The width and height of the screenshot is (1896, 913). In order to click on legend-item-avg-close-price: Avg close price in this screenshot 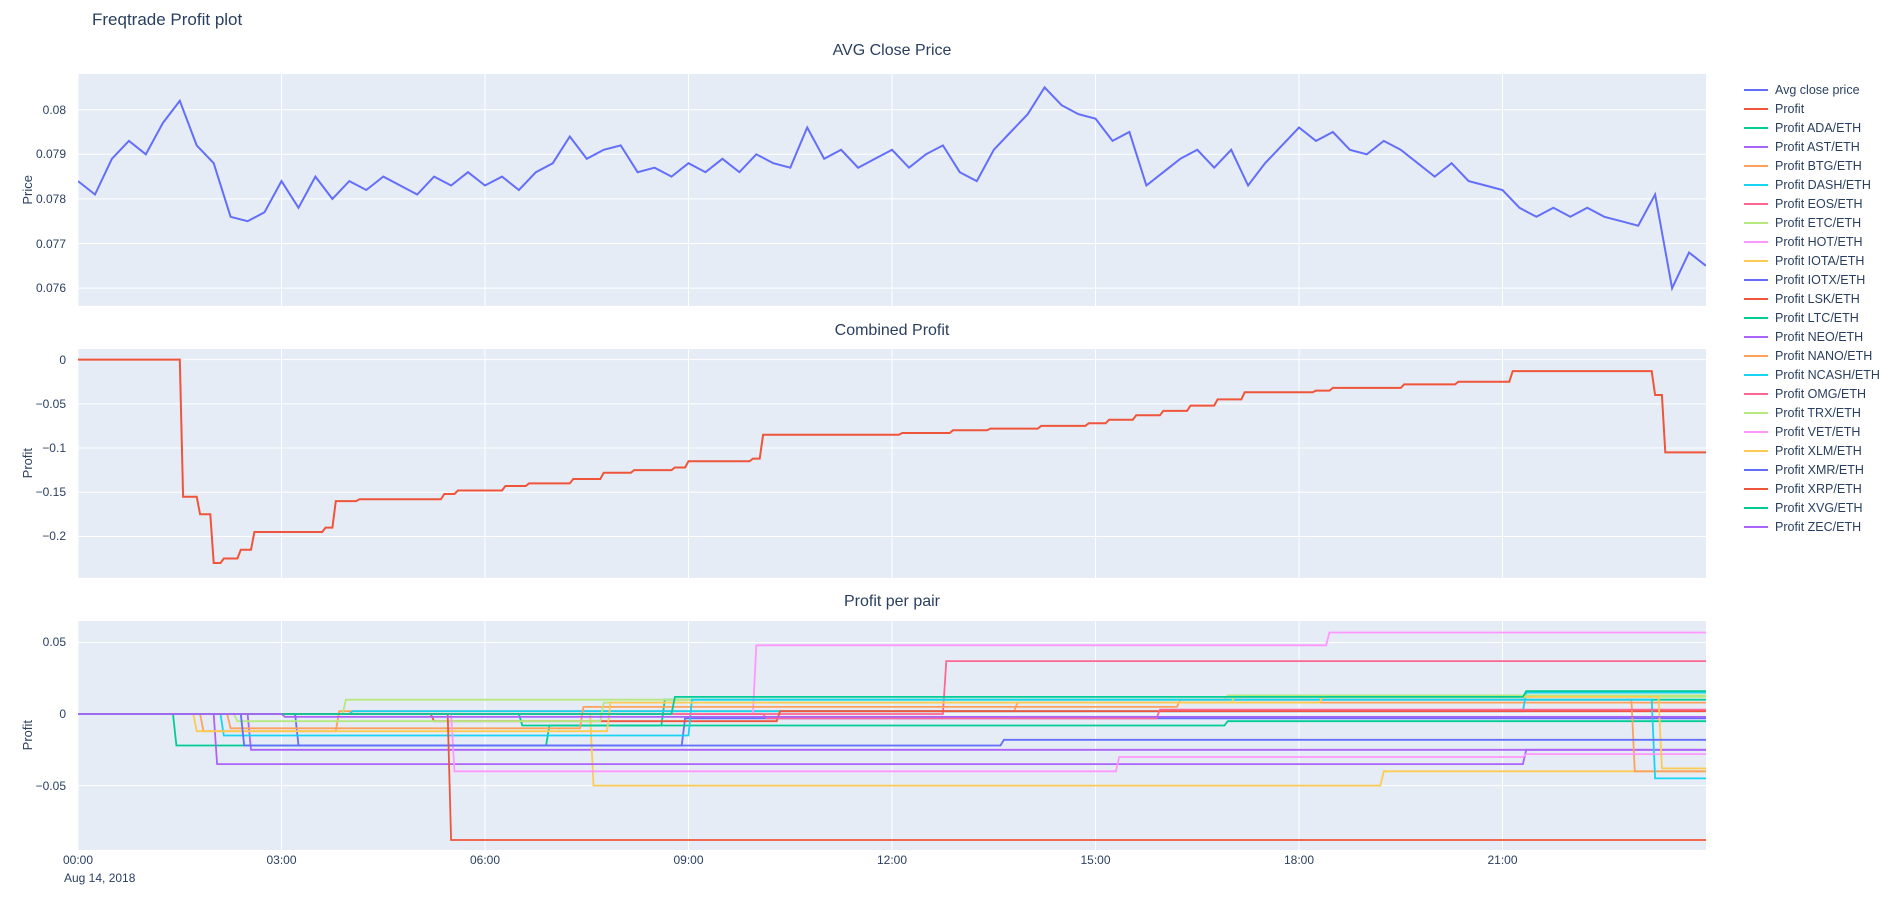, I will do `click(1812, 89)`.